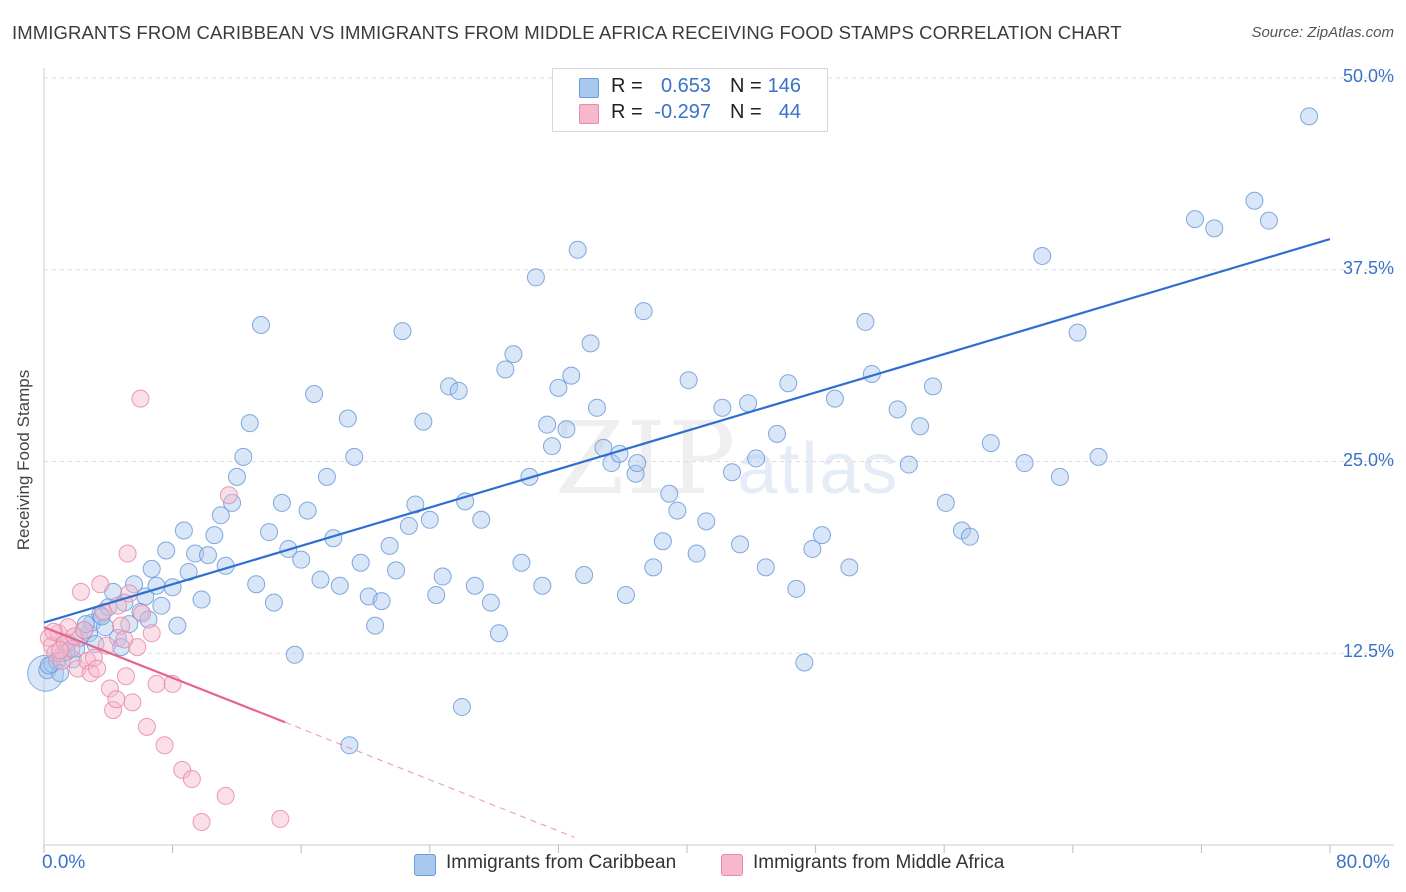 The width and height of the screenshot is (1406, 892). What do you see at coordinates (727, 458) in the screenshot?
I see `watermark: ZIPatlas` at bounding box center [727, 458].